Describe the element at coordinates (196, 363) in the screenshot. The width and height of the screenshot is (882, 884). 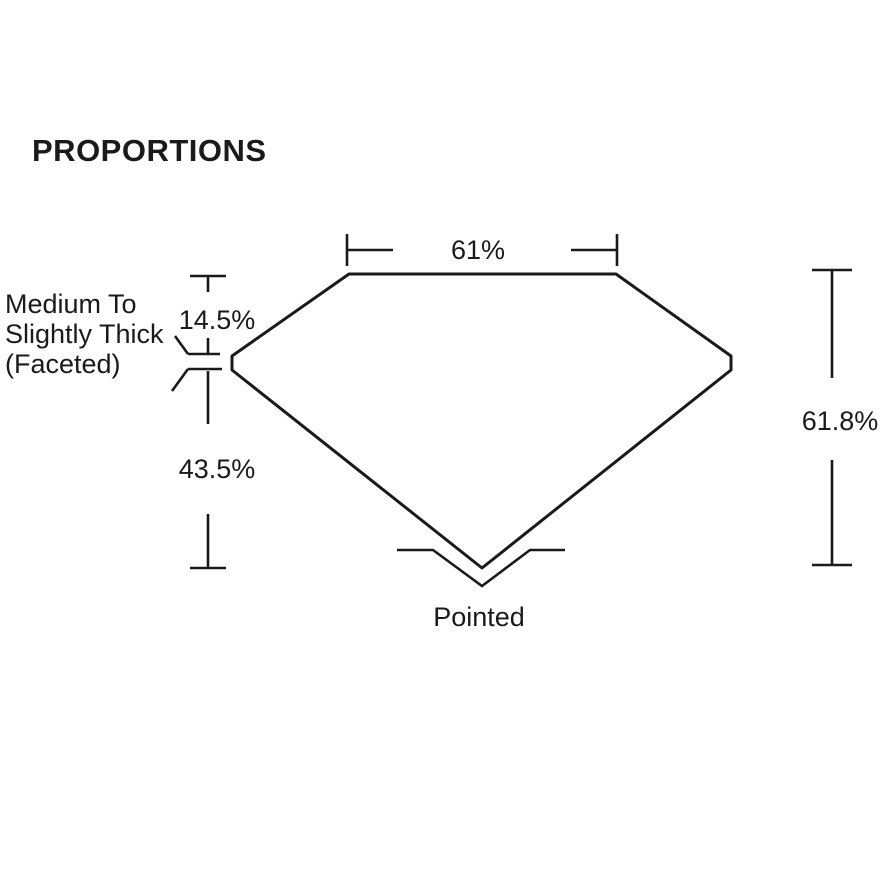
I see `girdle-bracket` at that location.